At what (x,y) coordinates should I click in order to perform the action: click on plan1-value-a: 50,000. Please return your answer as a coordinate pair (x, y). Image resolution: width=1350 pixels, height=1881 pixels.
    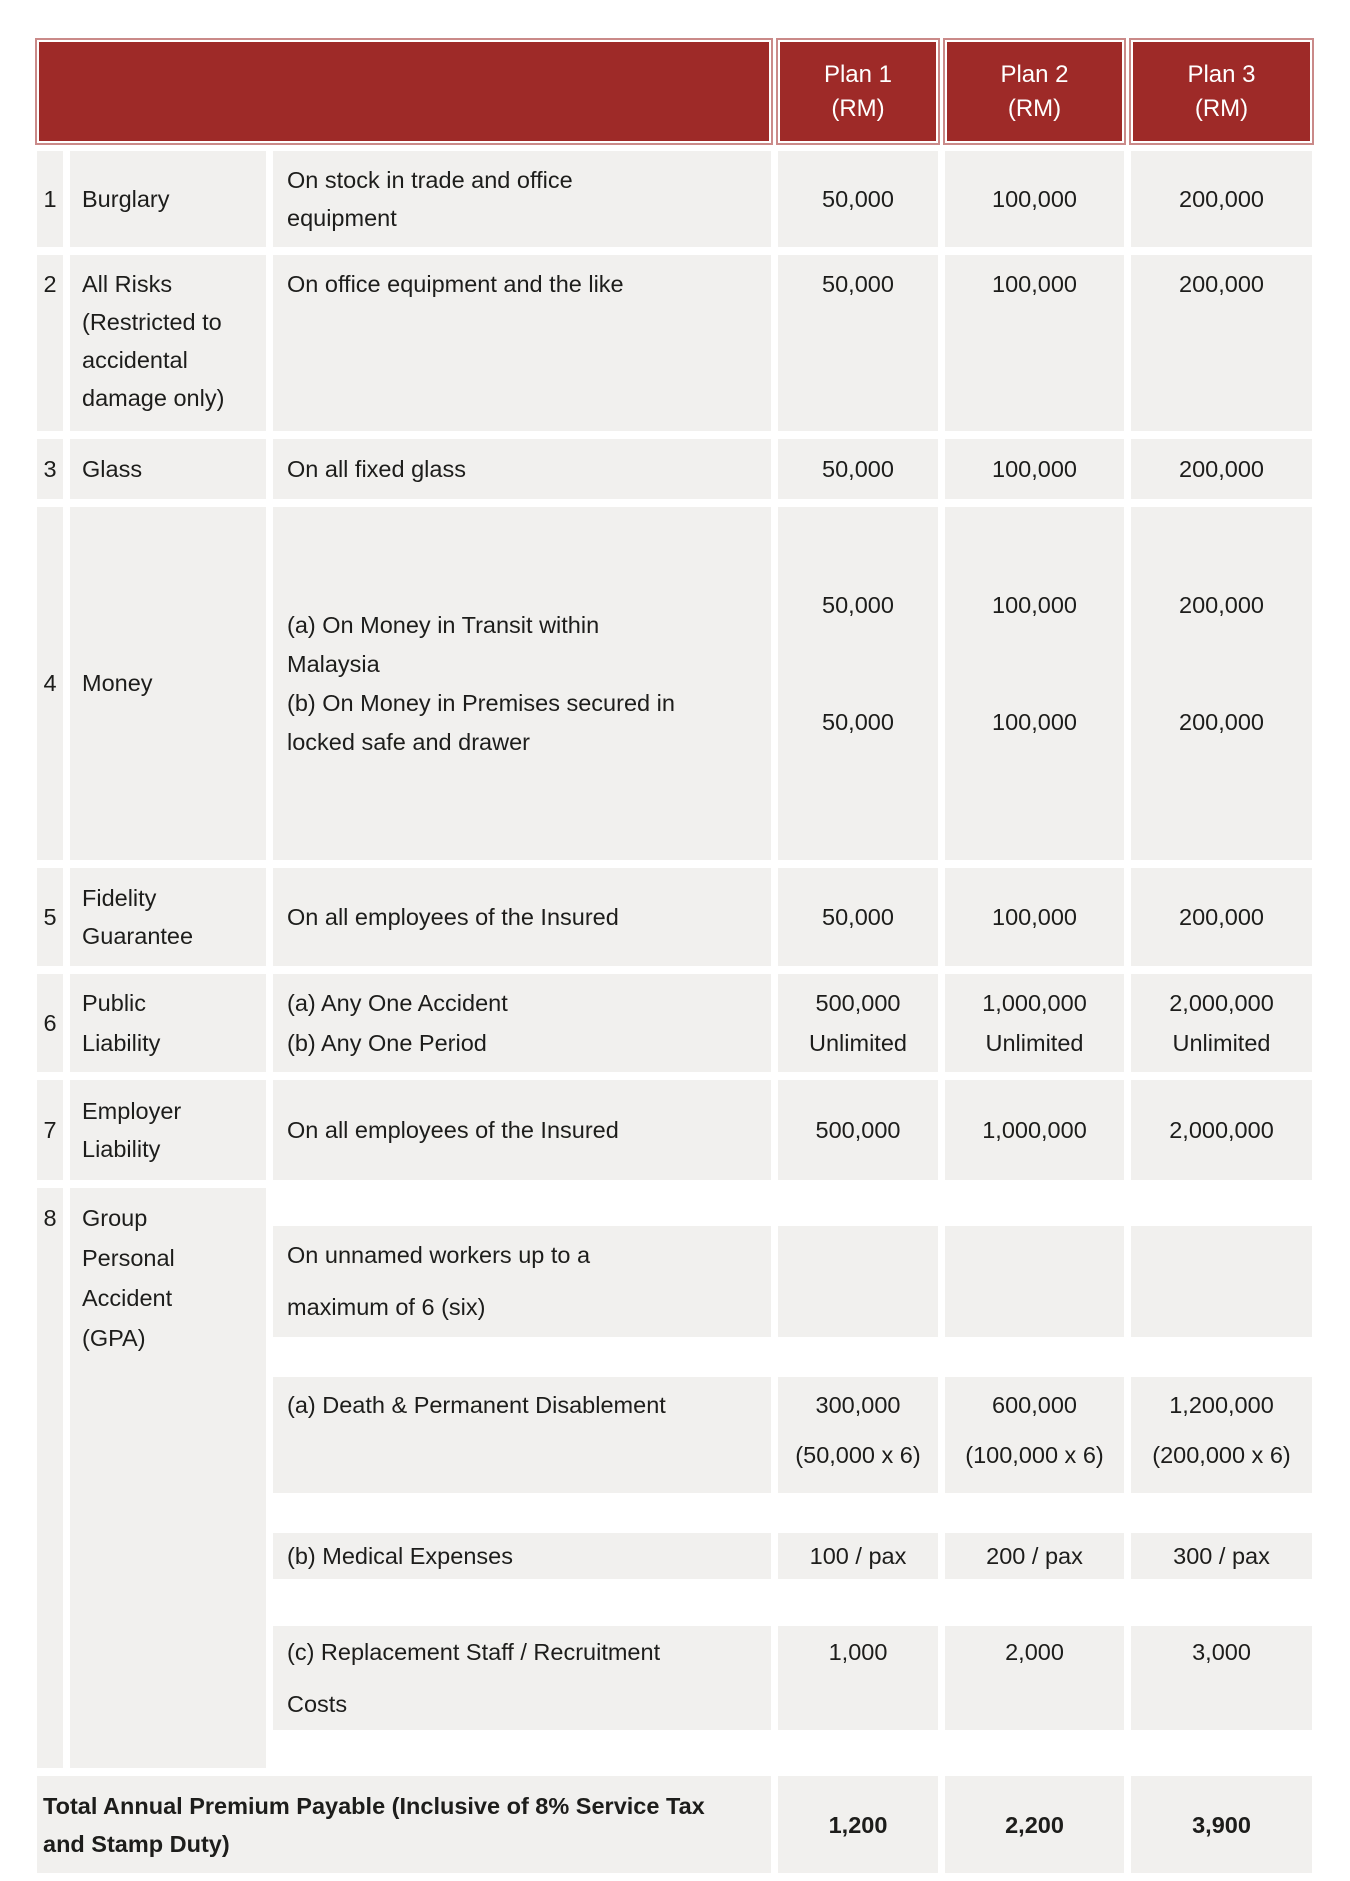
    Looking at the image, I should click on (858, 605).